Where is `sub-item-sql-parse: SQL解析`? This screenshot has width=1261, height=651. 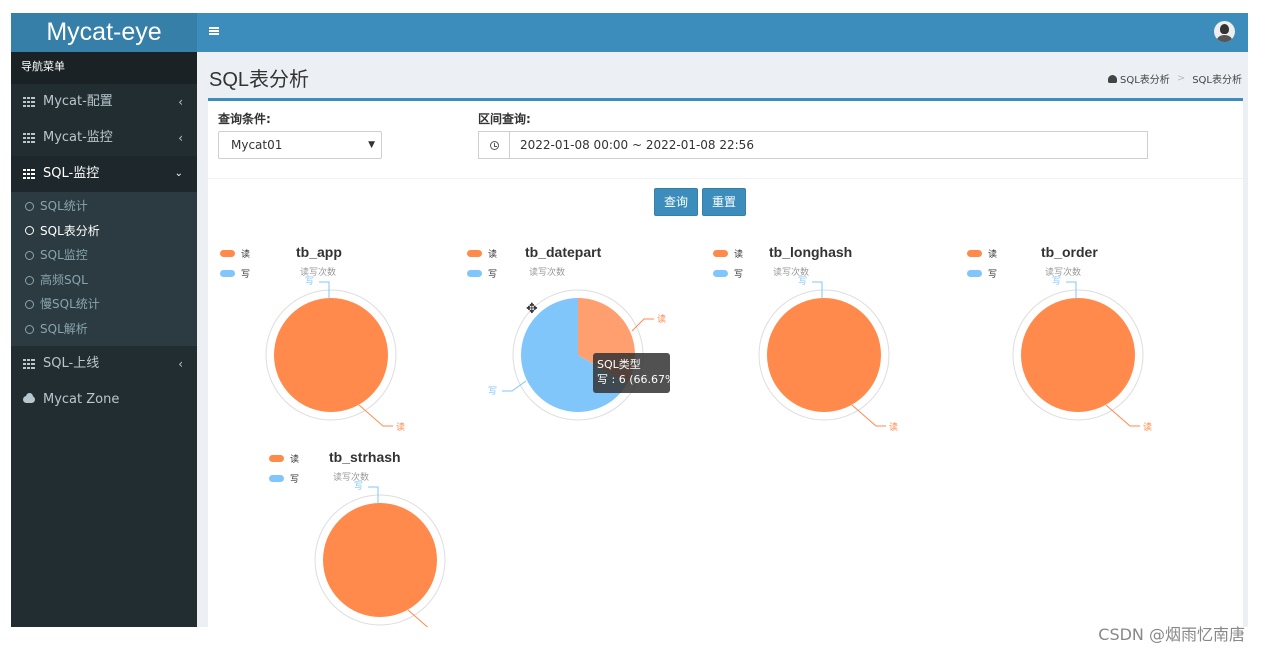
sub-item-sql-parse: SQL解析 is located at coordinates (104, 329).